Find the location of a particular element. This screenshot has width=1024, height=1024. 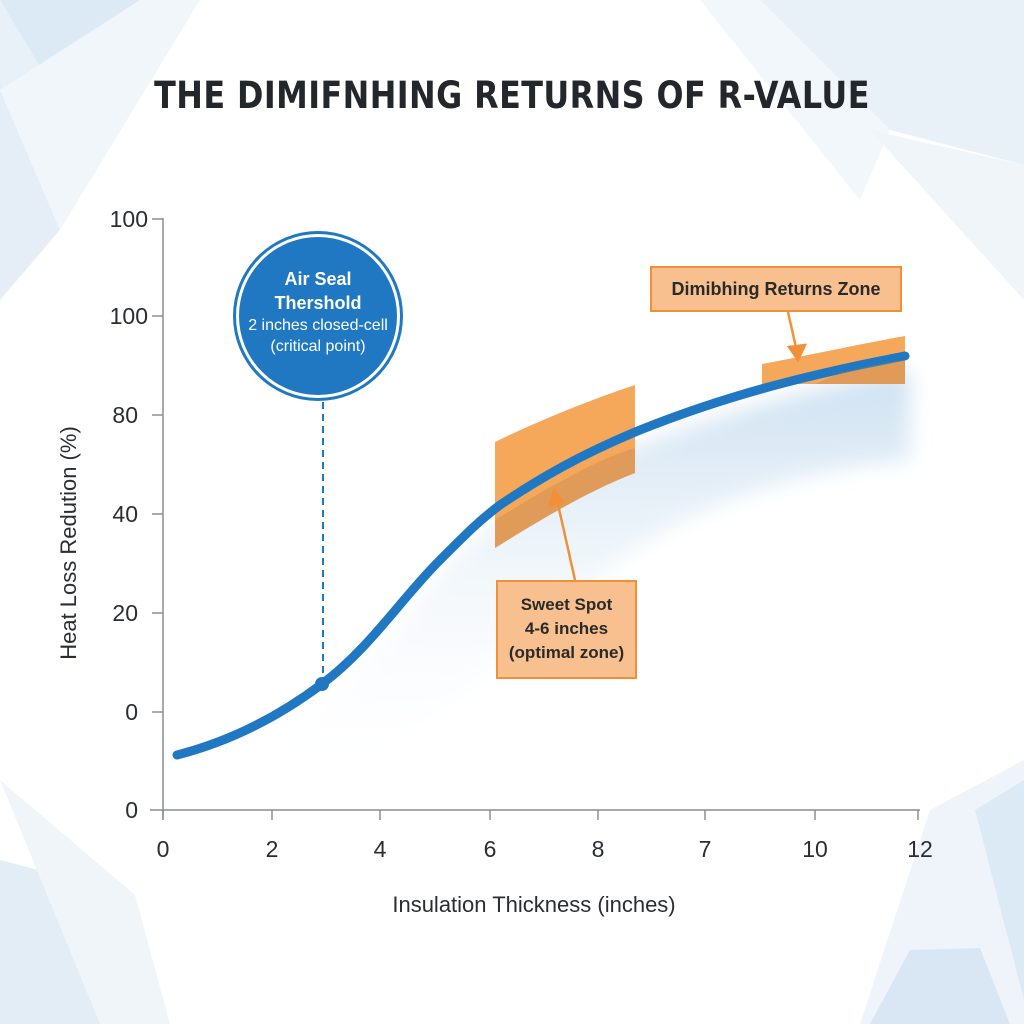

sweet-spot-range: 4-6 inches is located at coordinates (566, 628).